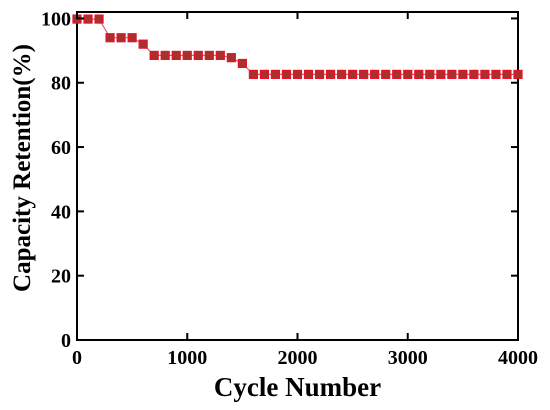 The height and width of the screenshot is (410, 550). Describe the element at coordinates (22, 168) in the screenshot. I see `y-axis-title: Capacity Retention(%)` at that location.